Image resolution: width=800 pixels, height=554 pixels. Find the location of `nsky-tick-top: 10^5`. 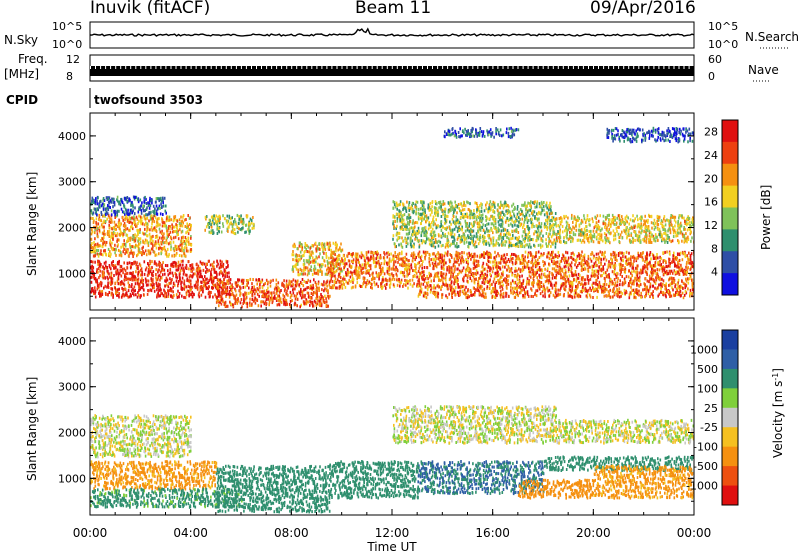

nsky-tick-top: 10^5 is located at coordinates (67, 26).